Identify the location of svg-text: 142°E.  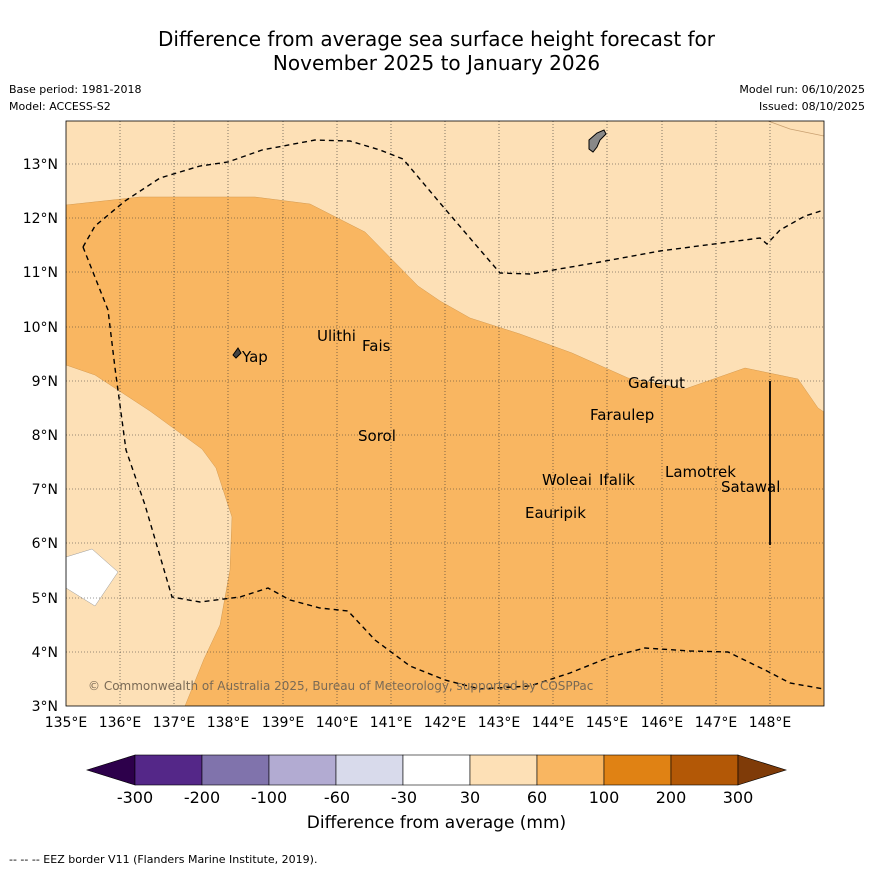
(445, 723).